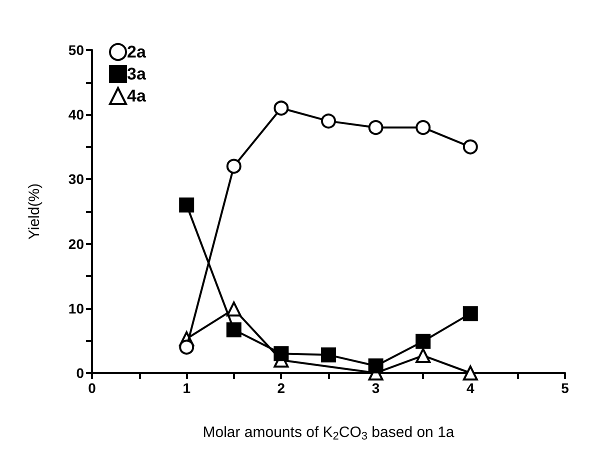 The width and height of the screenshot is (599, 454). Describe the element at coordinates (470, 388) in the screenshot. I see `x-tick-label: 4` at that location.